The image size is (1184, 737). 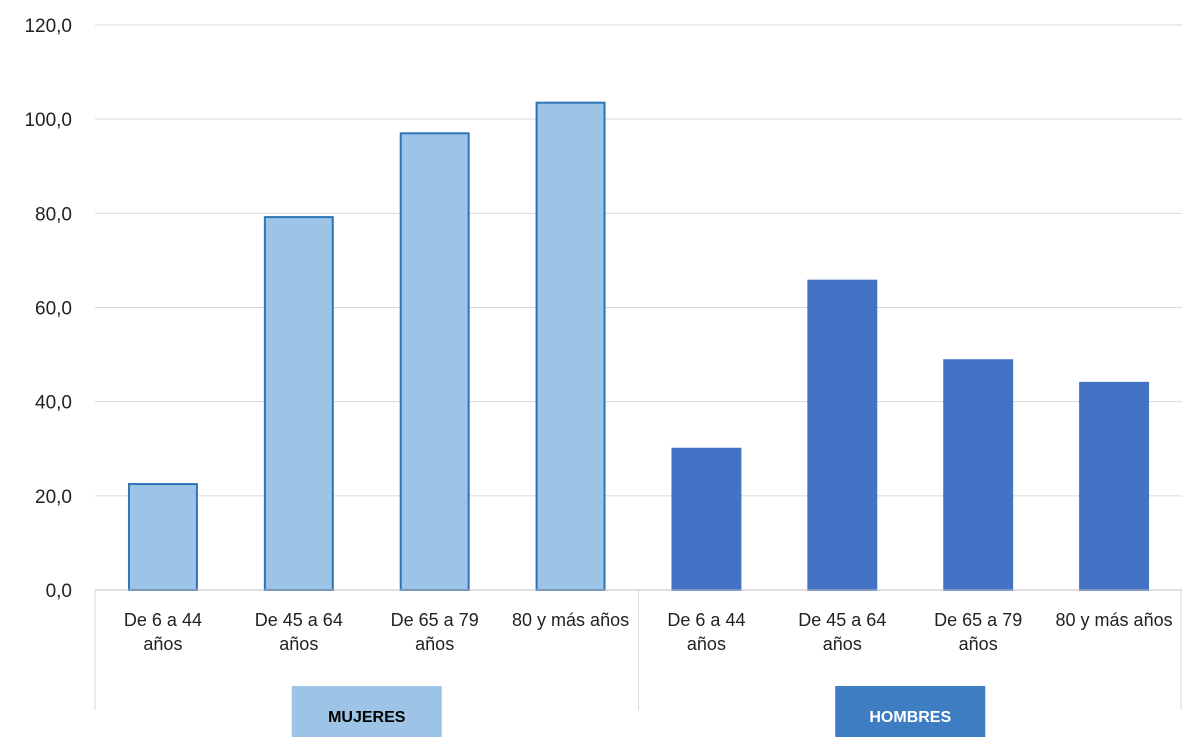 What do you see at coordinates (367, 717) in the screenshot?
I see `group-label: MUJERES` at bounding box center [367, 717].